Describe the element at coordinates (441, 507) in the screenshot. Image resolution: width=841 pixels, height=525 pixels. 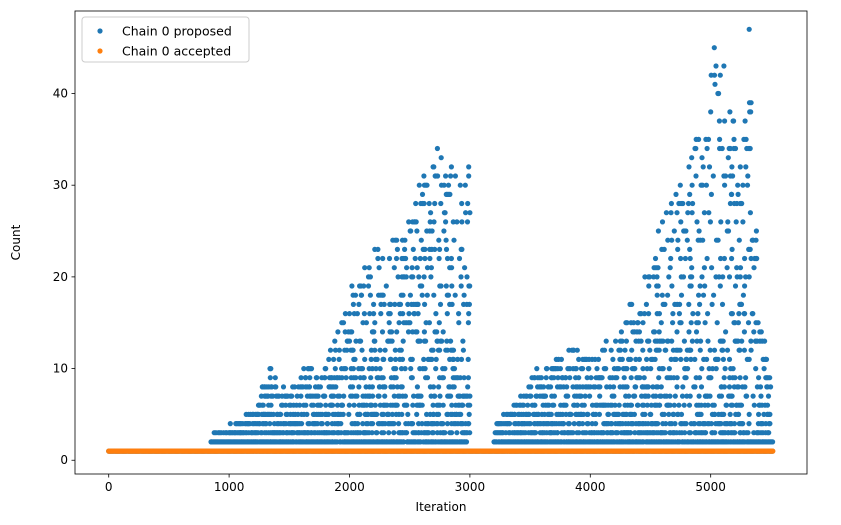
I see `x-axis-label: Iteration` at that location.